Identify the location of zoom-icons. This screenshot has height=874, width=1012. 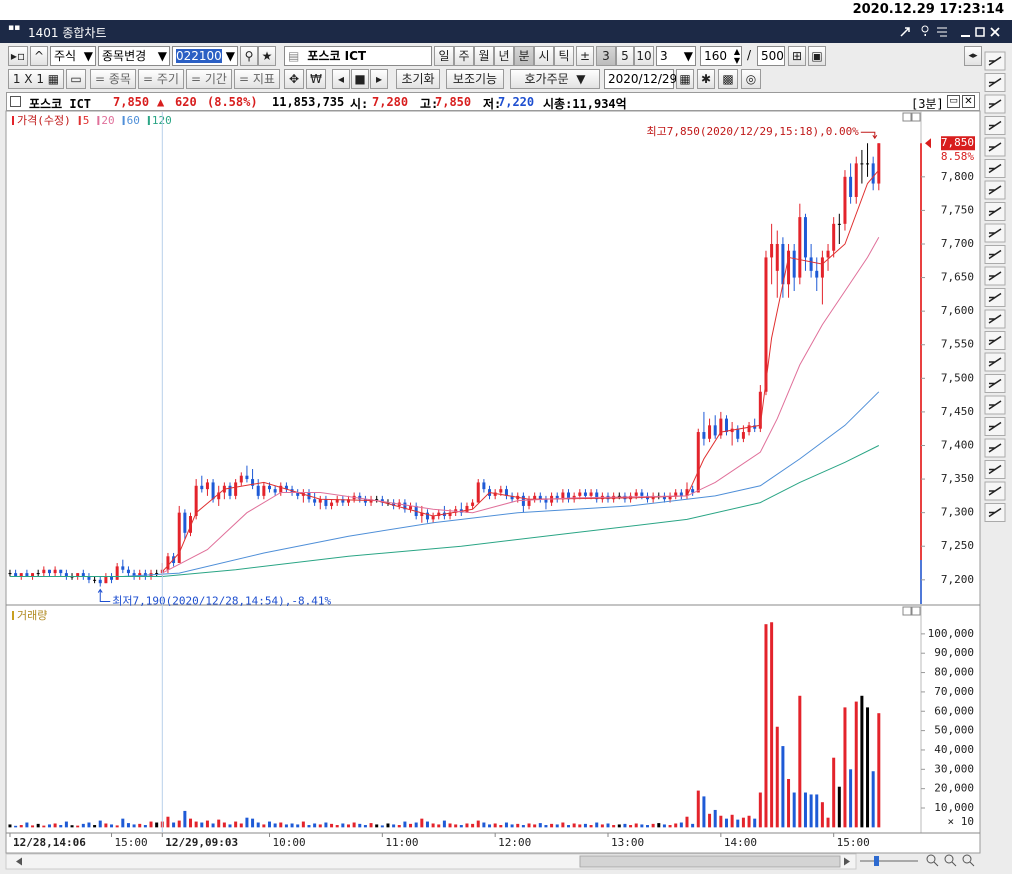
(950, 860).